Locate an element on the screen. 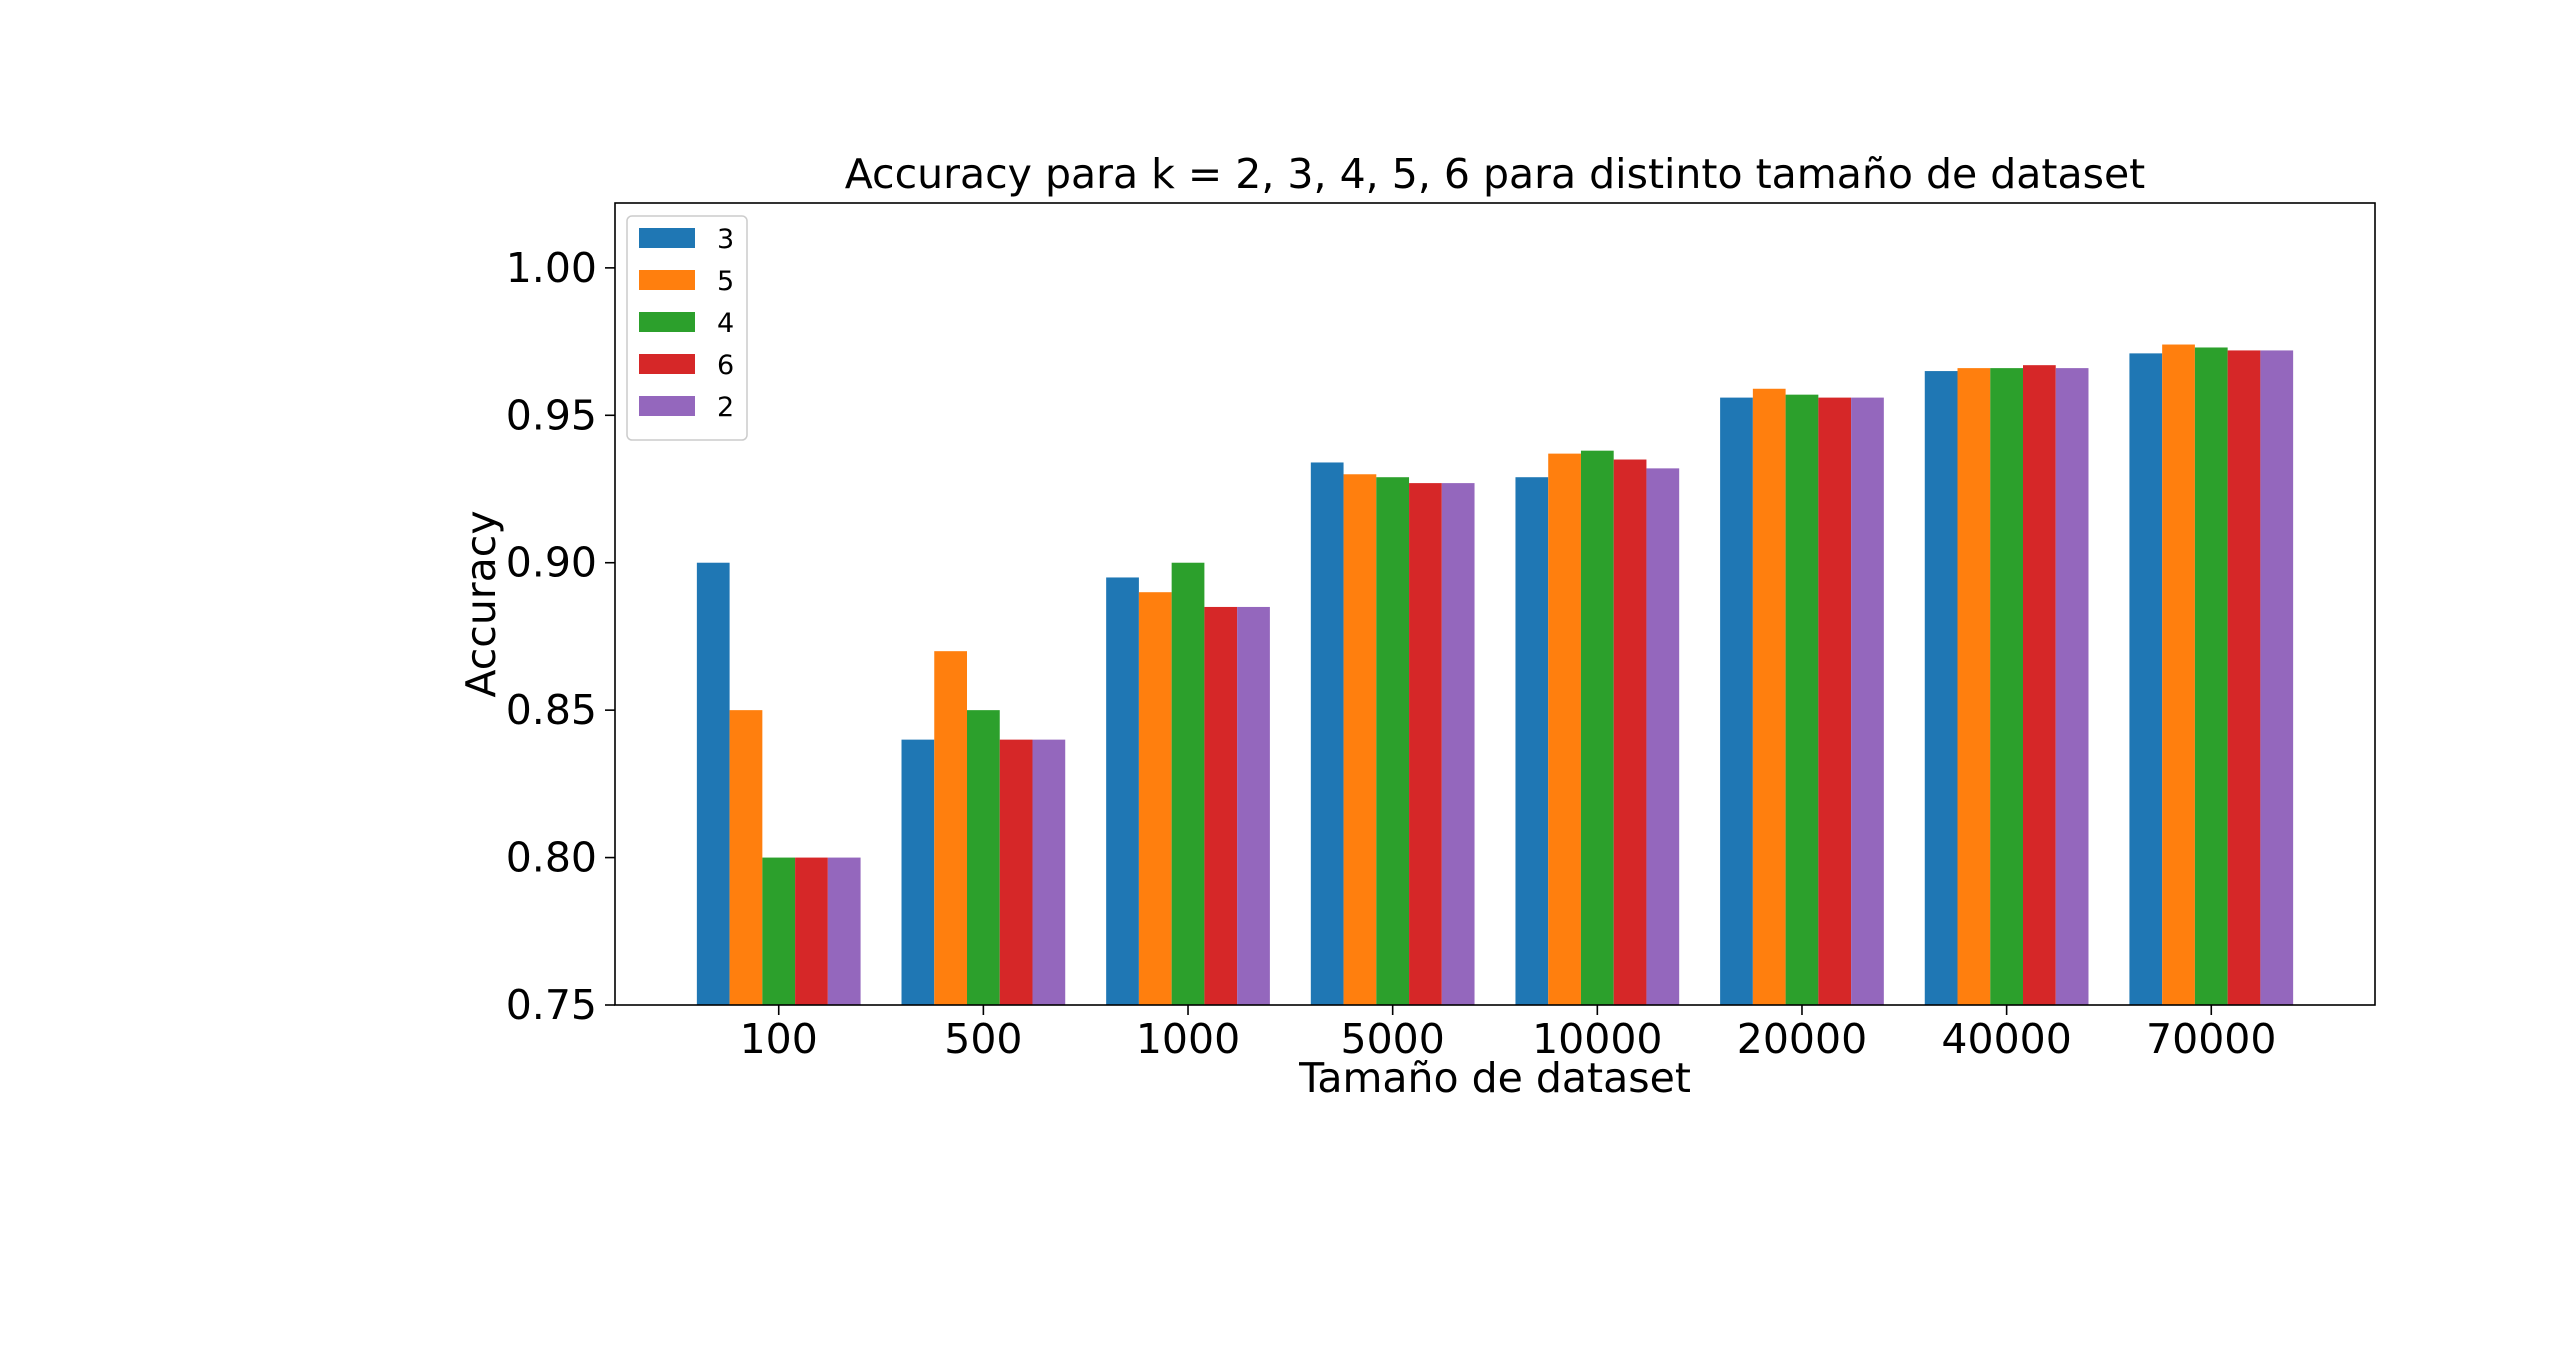 Image resolution: width=2560 pixels, height=1348 pixels. legend-swatch-k2 is located at coordinates (667, 406).